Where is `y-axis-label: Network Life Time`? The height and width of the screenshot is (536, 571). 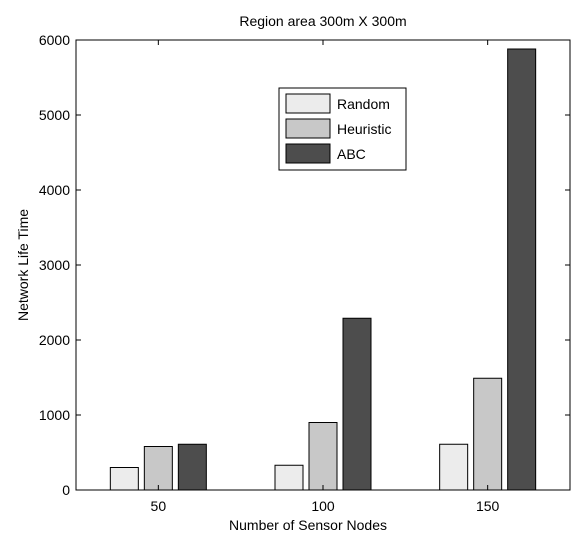 y-axis-label: Network Life Time is located at coordinates (23, 265).